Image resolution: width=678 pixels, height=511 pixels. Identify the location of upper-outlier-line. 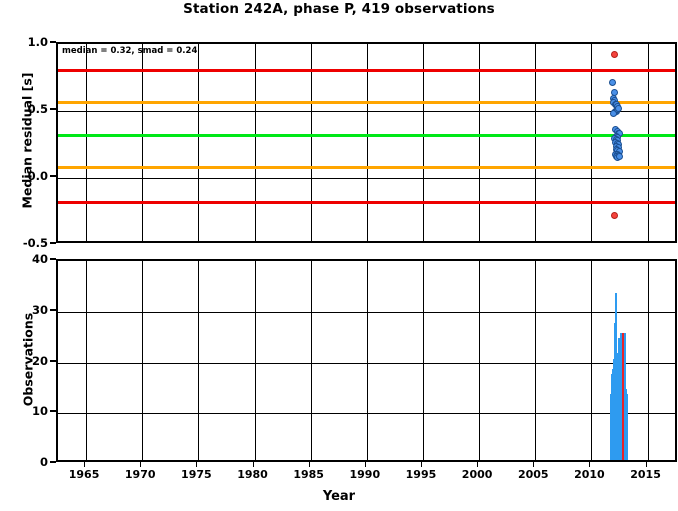
(366, 71).